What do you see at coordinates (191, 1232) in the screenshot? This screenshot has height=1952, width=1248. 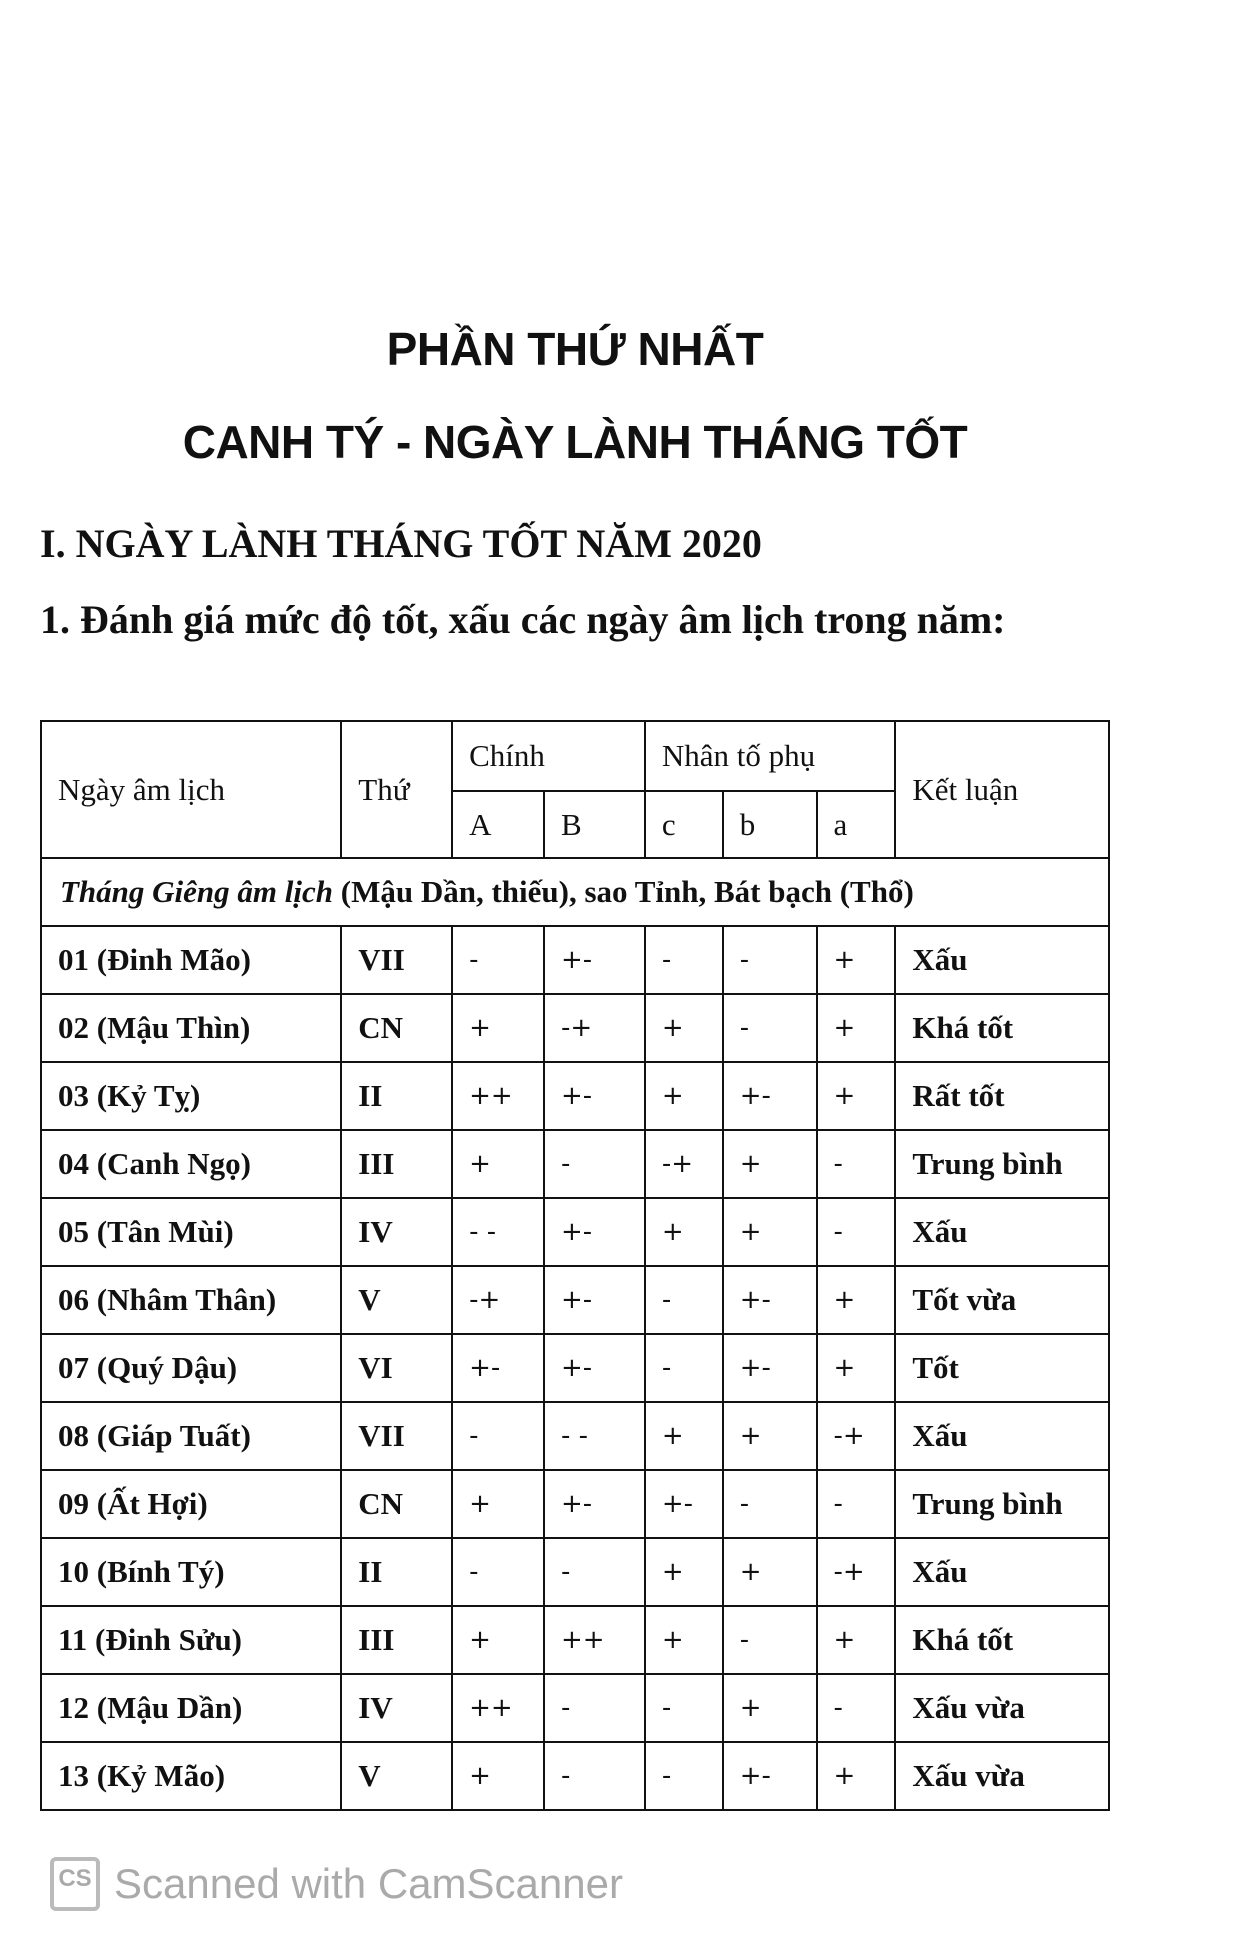 I see `cell-day: 05 (Tân Mùi)` at bounding box center [191, 1232].